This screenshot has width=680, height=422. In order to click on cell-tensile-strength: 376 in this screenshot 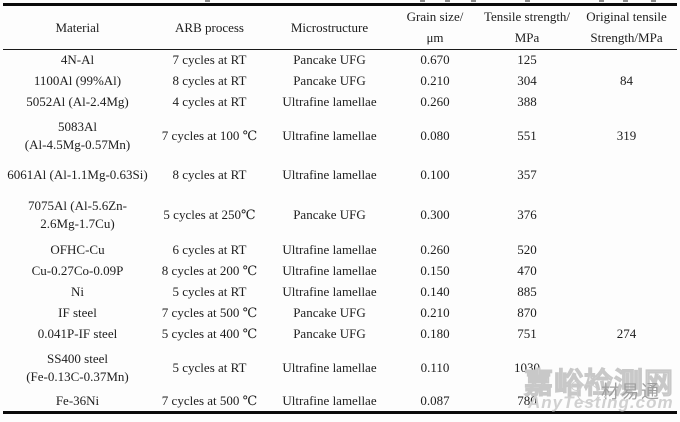, I will do `click(527, 215)`.